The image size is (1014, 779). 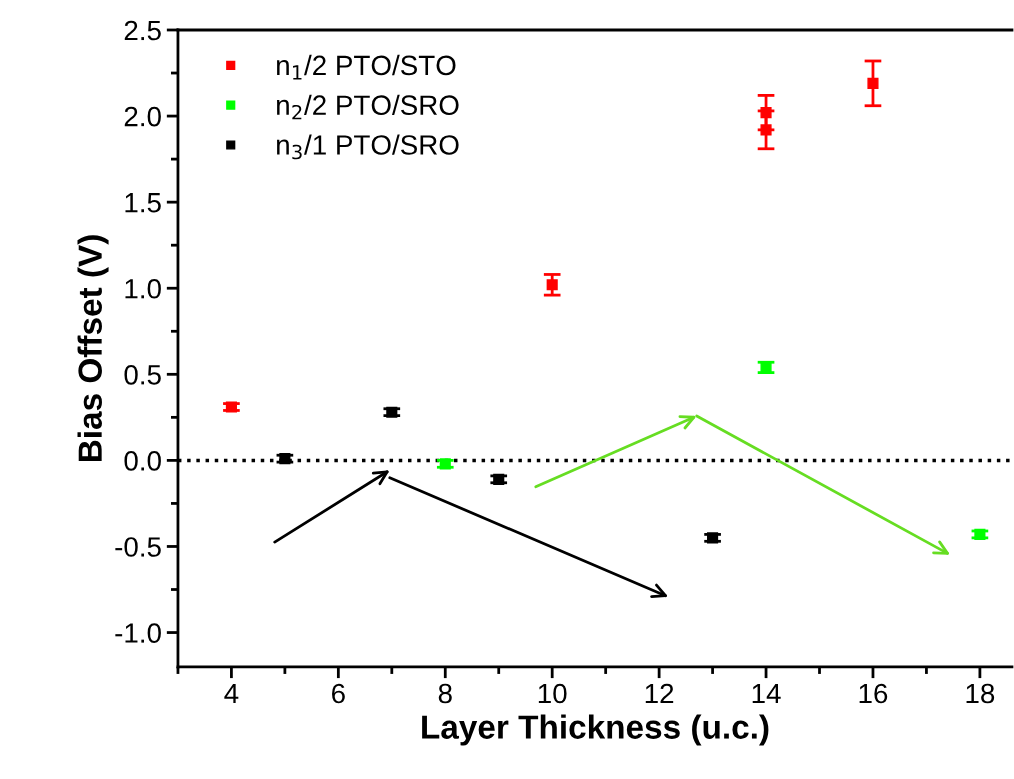 What do you see at coordinates (138, 547) in the screenshot?
I see `y-tick-label: -0.5` at bounding box center [138, 547].